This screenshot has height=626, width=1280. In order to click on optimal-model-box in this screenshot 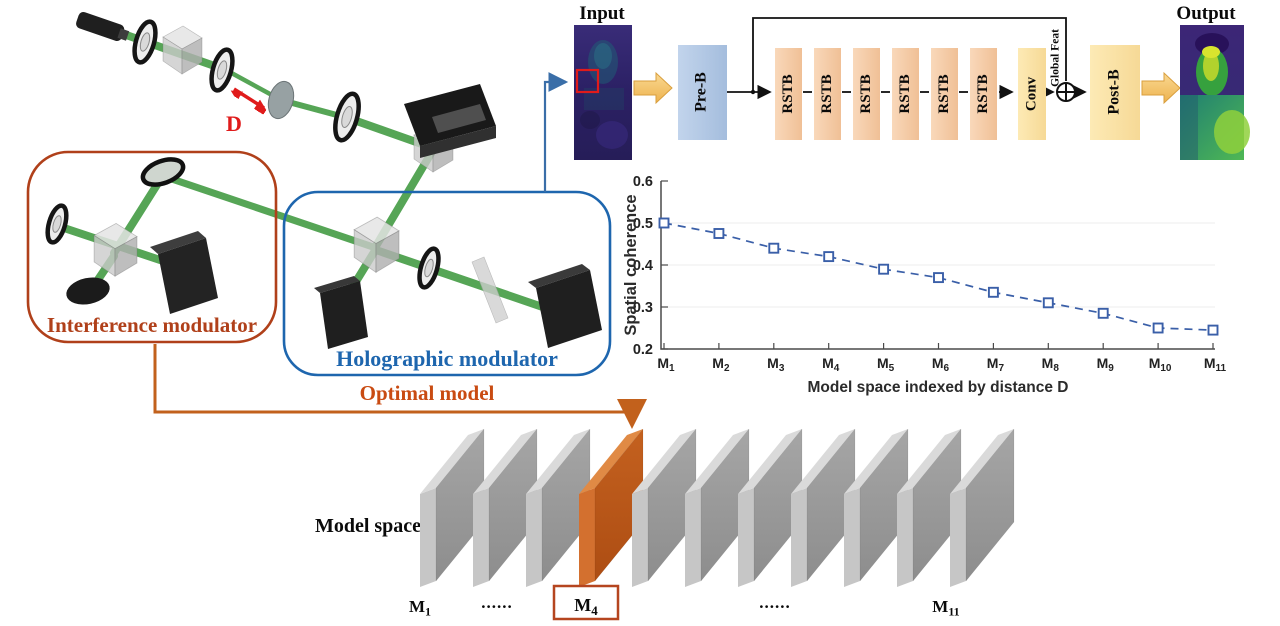, I will do `click(586, 602)`.